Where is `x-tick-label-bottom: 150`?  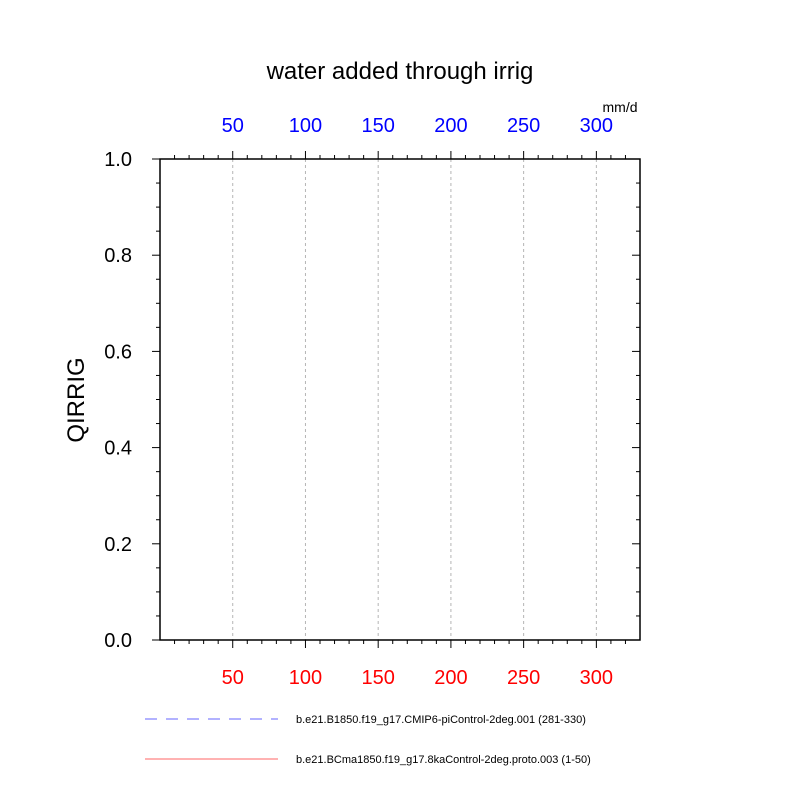 x-tick-label-bottom: 150 is located at coordinates (377, 678).